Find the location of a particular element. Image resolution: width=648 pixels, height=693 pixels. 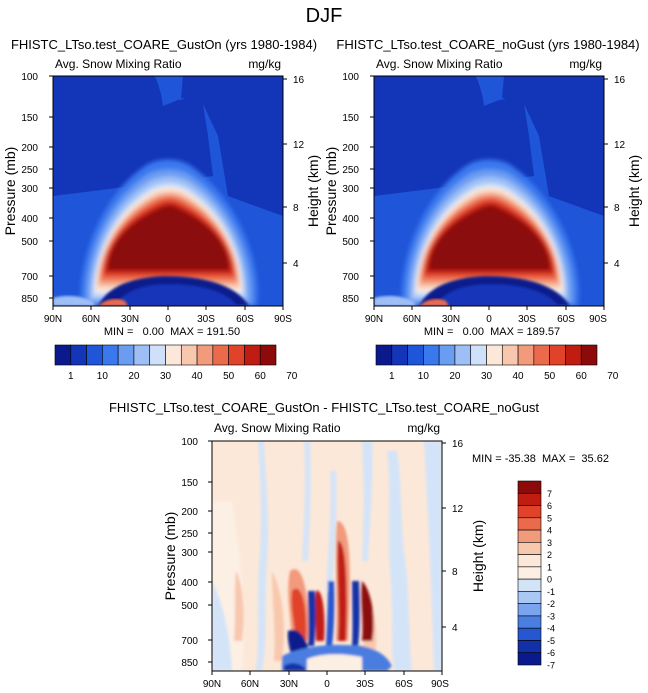

y-tick-label: 200 is located at coordinates (29, 148).